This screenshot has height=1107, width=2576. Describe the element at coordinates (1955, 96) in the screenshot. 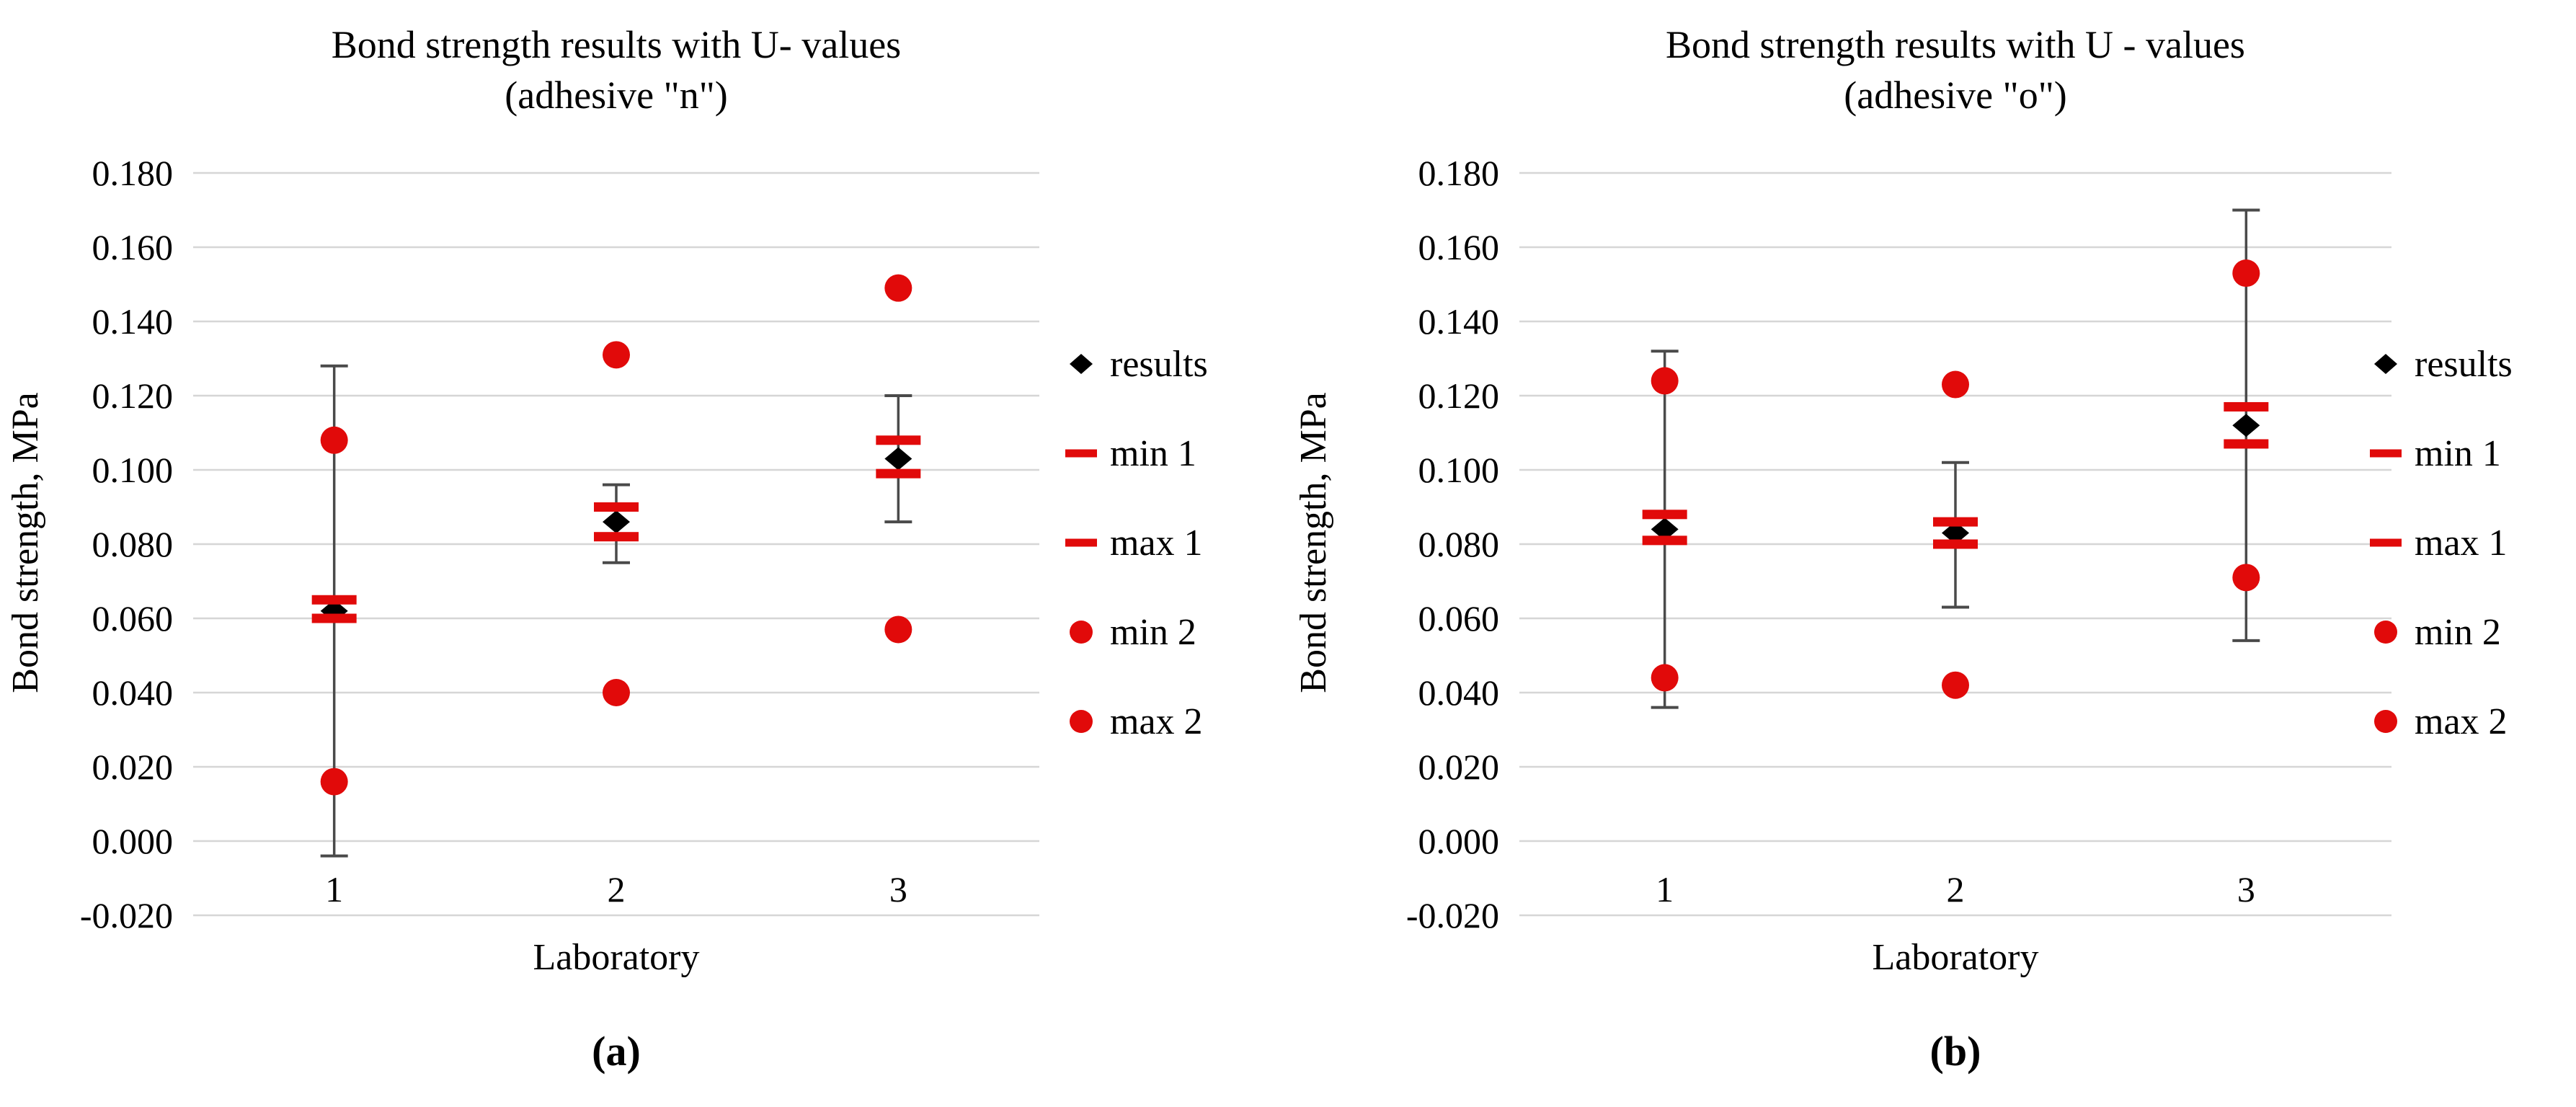

I see `chart-subtitle: (adhesive "o")` at that location.